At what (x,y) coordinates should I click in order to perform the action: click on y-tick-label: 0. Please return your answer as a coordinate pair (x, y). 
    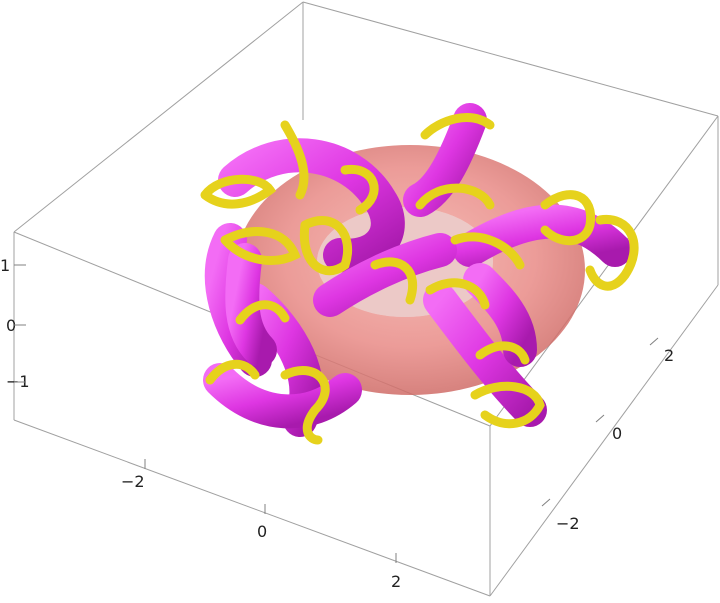
    Looking at the image, I should click on (617, 433).